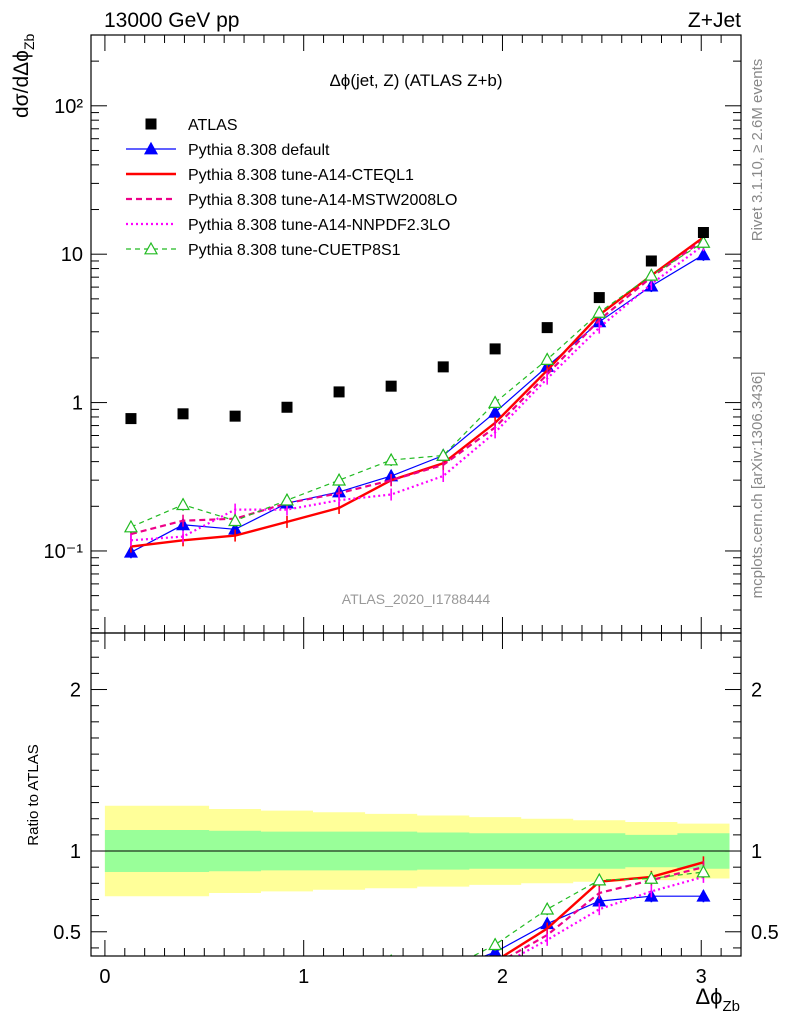  What do you see at coordinates (75, 691) in the screenshot?
I see `ratio-y-tick-label: 2` at bounding box center [75, 691].